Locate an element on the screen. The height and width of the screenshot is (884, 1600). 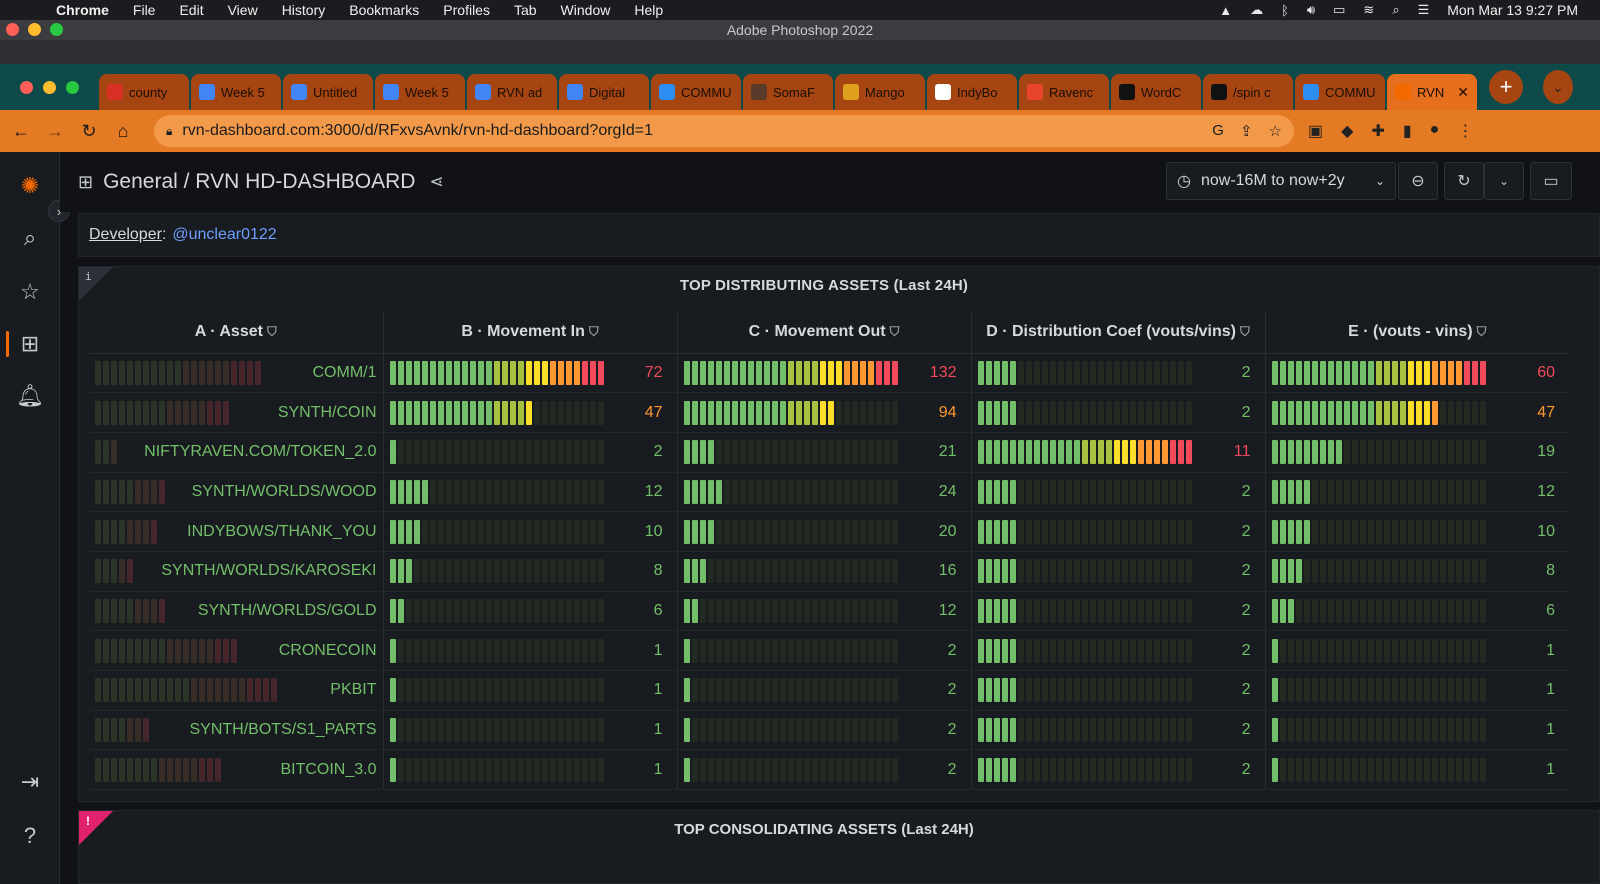
menubar-clock: Mon Mar 13 9:27 PM is located at coordinates (1512, 10).